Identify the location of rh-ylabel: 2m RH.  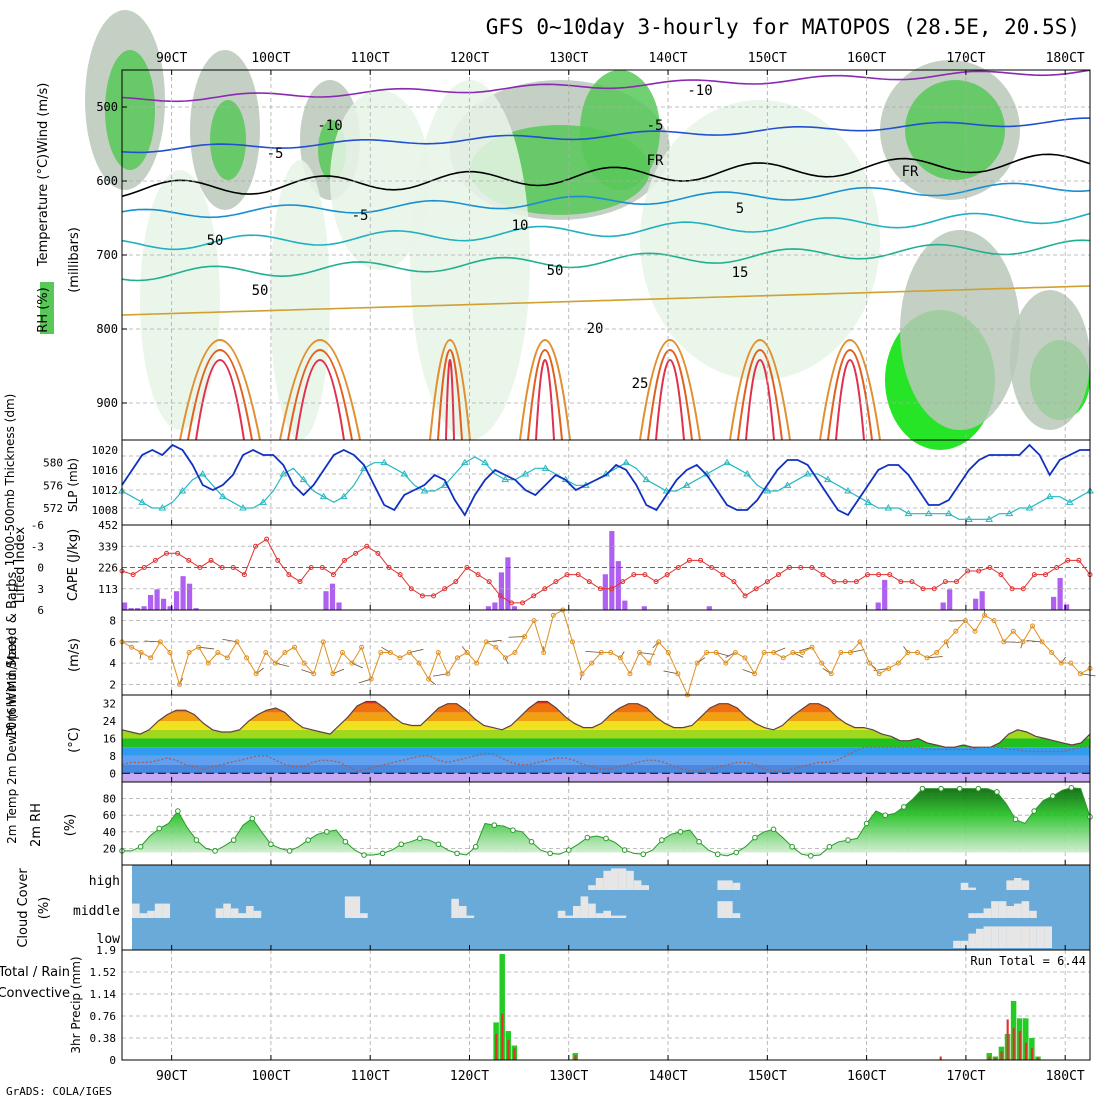
(36, 825).